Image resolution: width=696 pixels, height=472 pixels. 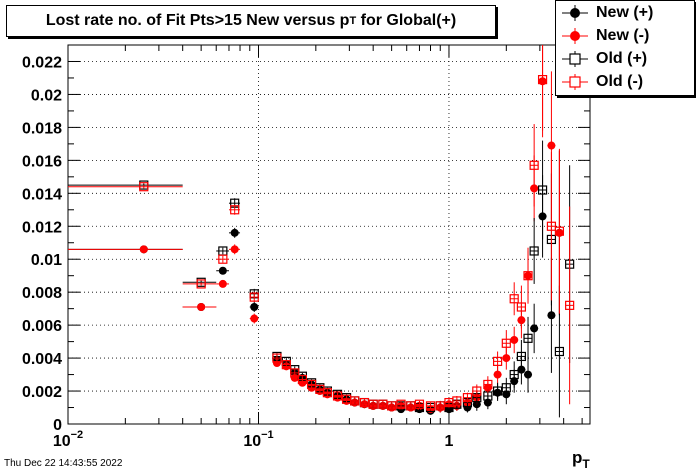 I want to click on y-tick-label: 0.01, so click(x=46, y=260).